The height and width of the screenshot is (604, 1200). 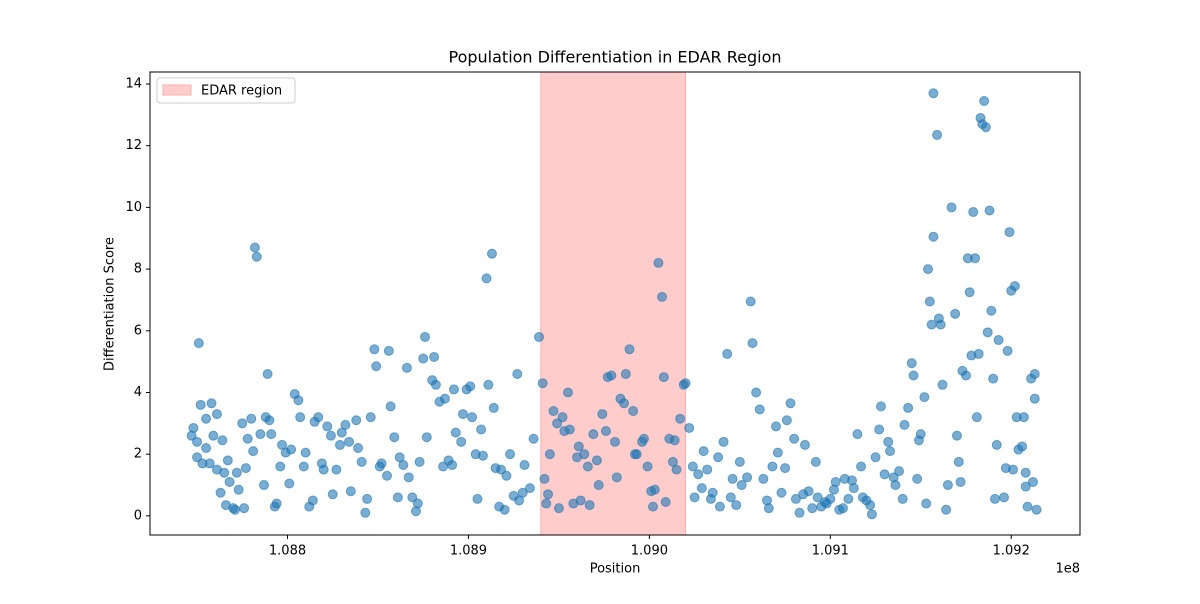 I want to click on x-tick-label: 1.091, so click(x=830, y=551).